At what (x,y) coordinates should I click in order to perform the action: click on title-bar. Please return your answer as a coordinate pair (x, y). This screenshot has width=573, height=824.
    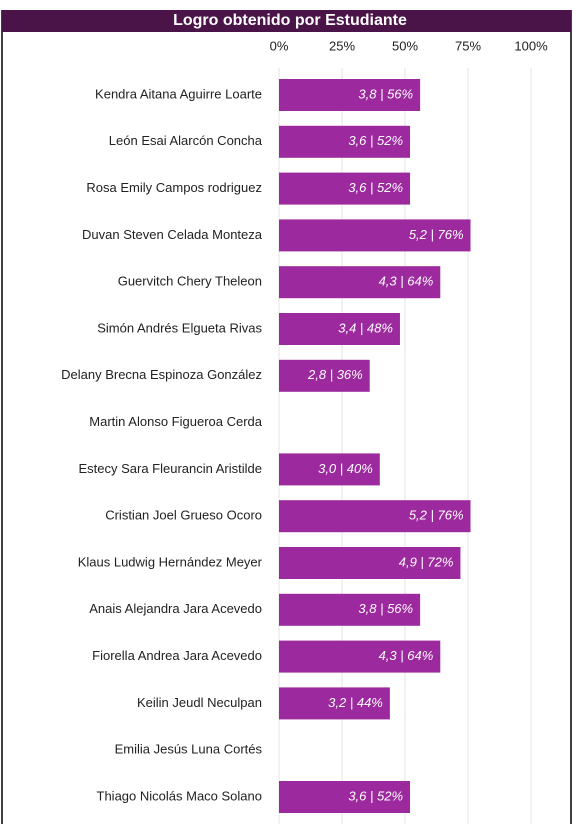
    Looking at the image, I should click on (286, 21).